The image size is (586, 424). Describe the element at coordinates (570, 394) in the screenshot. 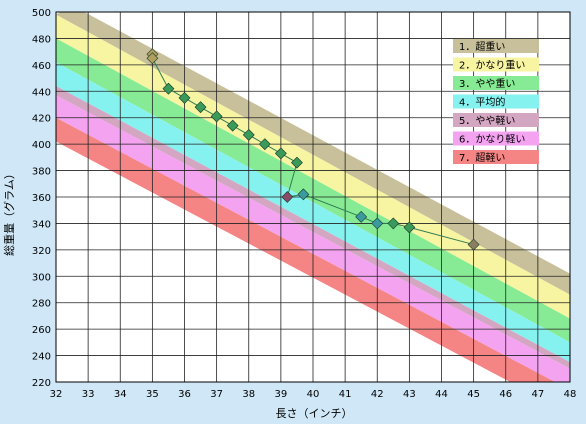

I see `x-tick-label: 48` at that location.